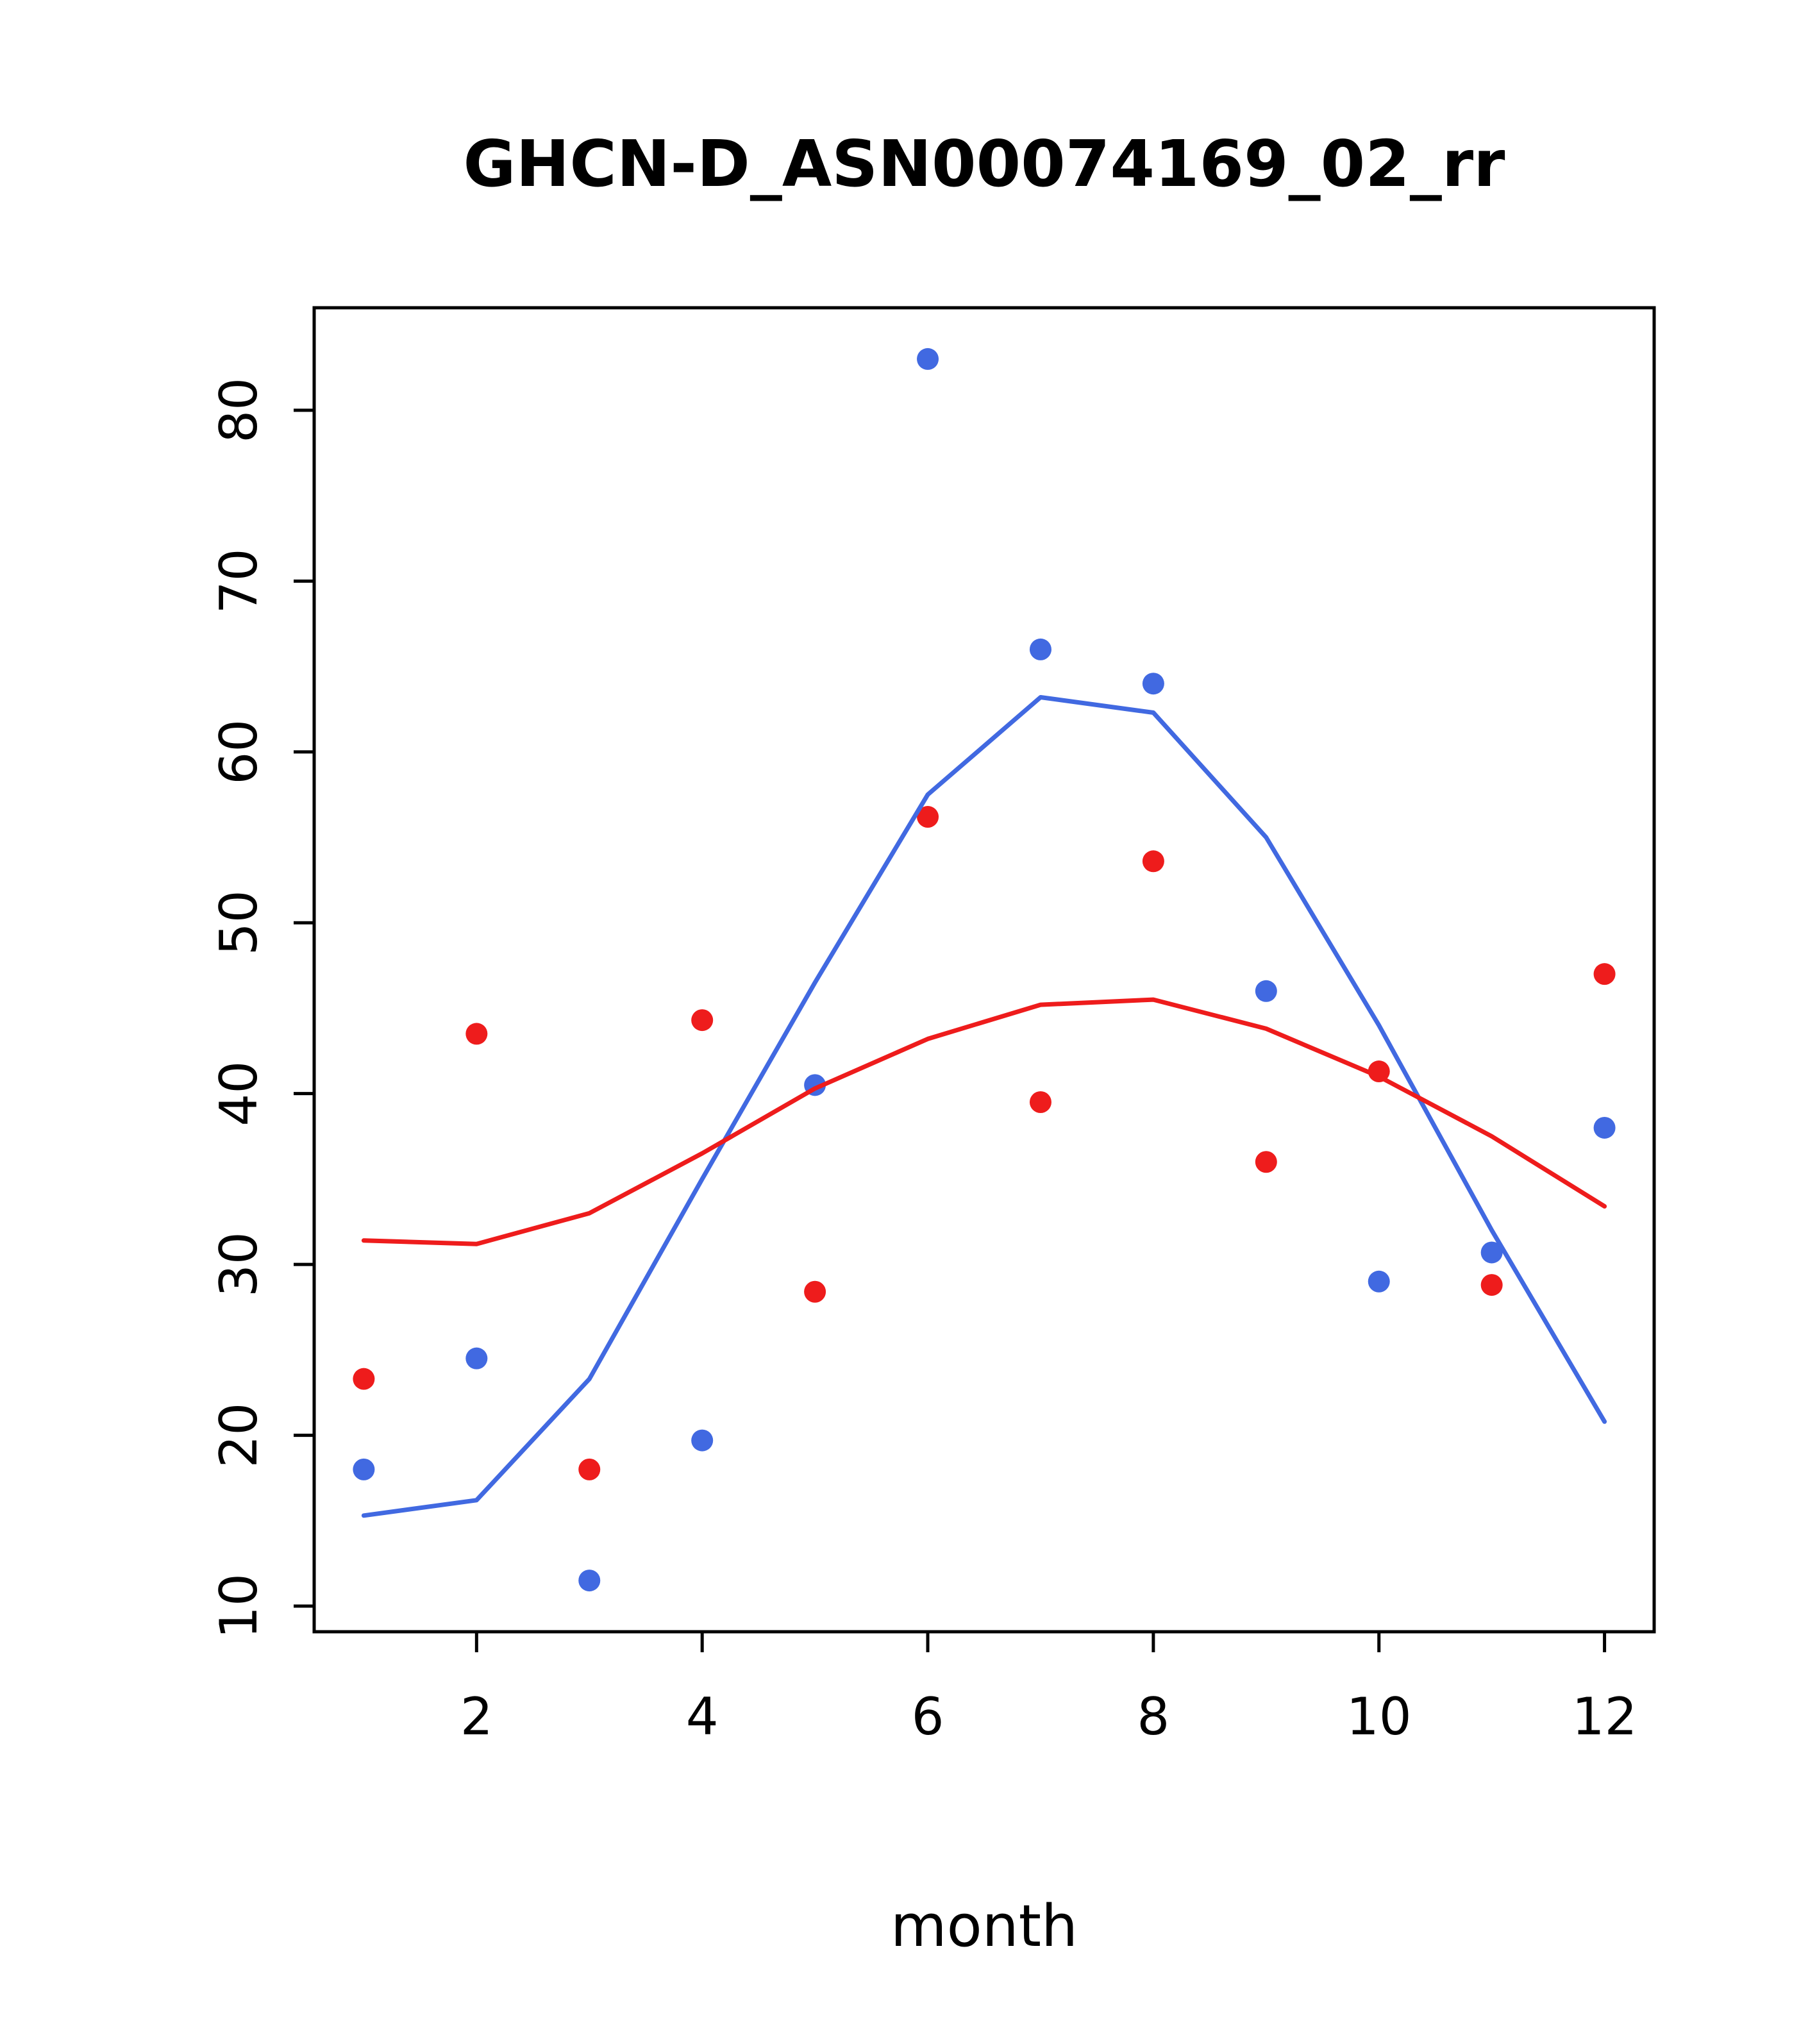 Image resolution: width=1817 pixels, height=2044 pixels. What do you see at coordinates (239, 410) in the screenshot?
I see `y-tick-label: 80` at bounding box center [239, 410].